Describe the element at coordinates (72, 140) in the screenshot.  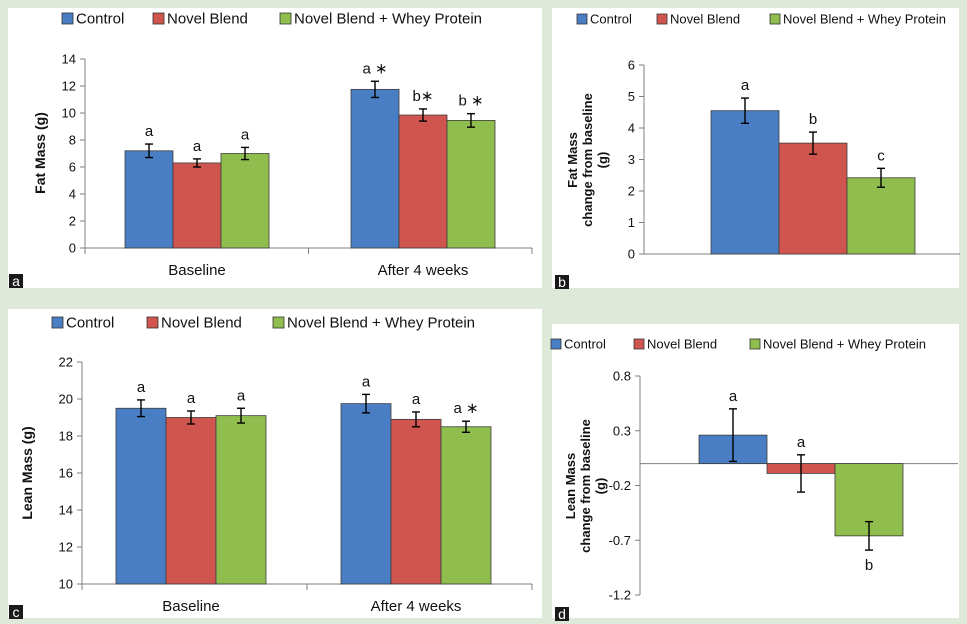
I see `y-tick-label: 8` at that location.